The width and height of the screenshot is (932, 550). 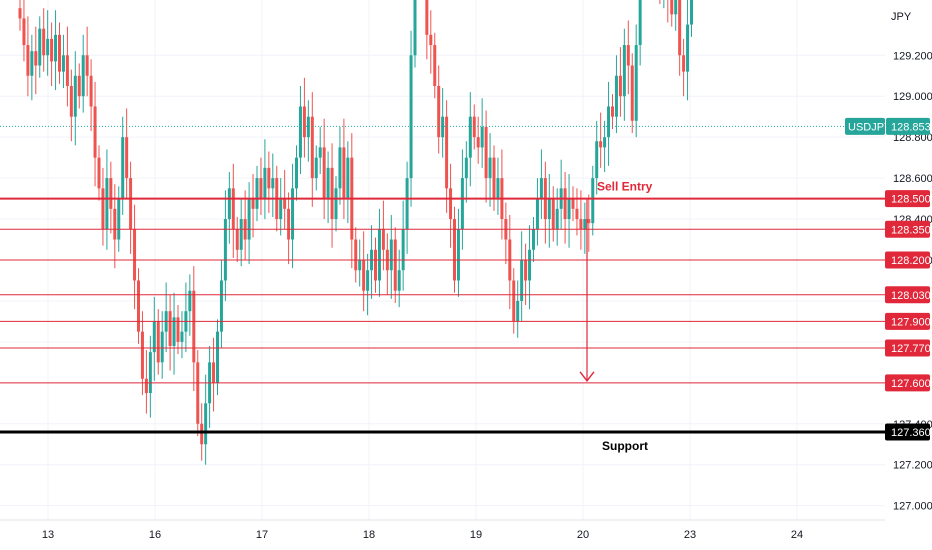 What do you see at coordinates (911, 322) in the screenshot?
I see `level-badge-label: 127.900` at bounding box center [911, 322].